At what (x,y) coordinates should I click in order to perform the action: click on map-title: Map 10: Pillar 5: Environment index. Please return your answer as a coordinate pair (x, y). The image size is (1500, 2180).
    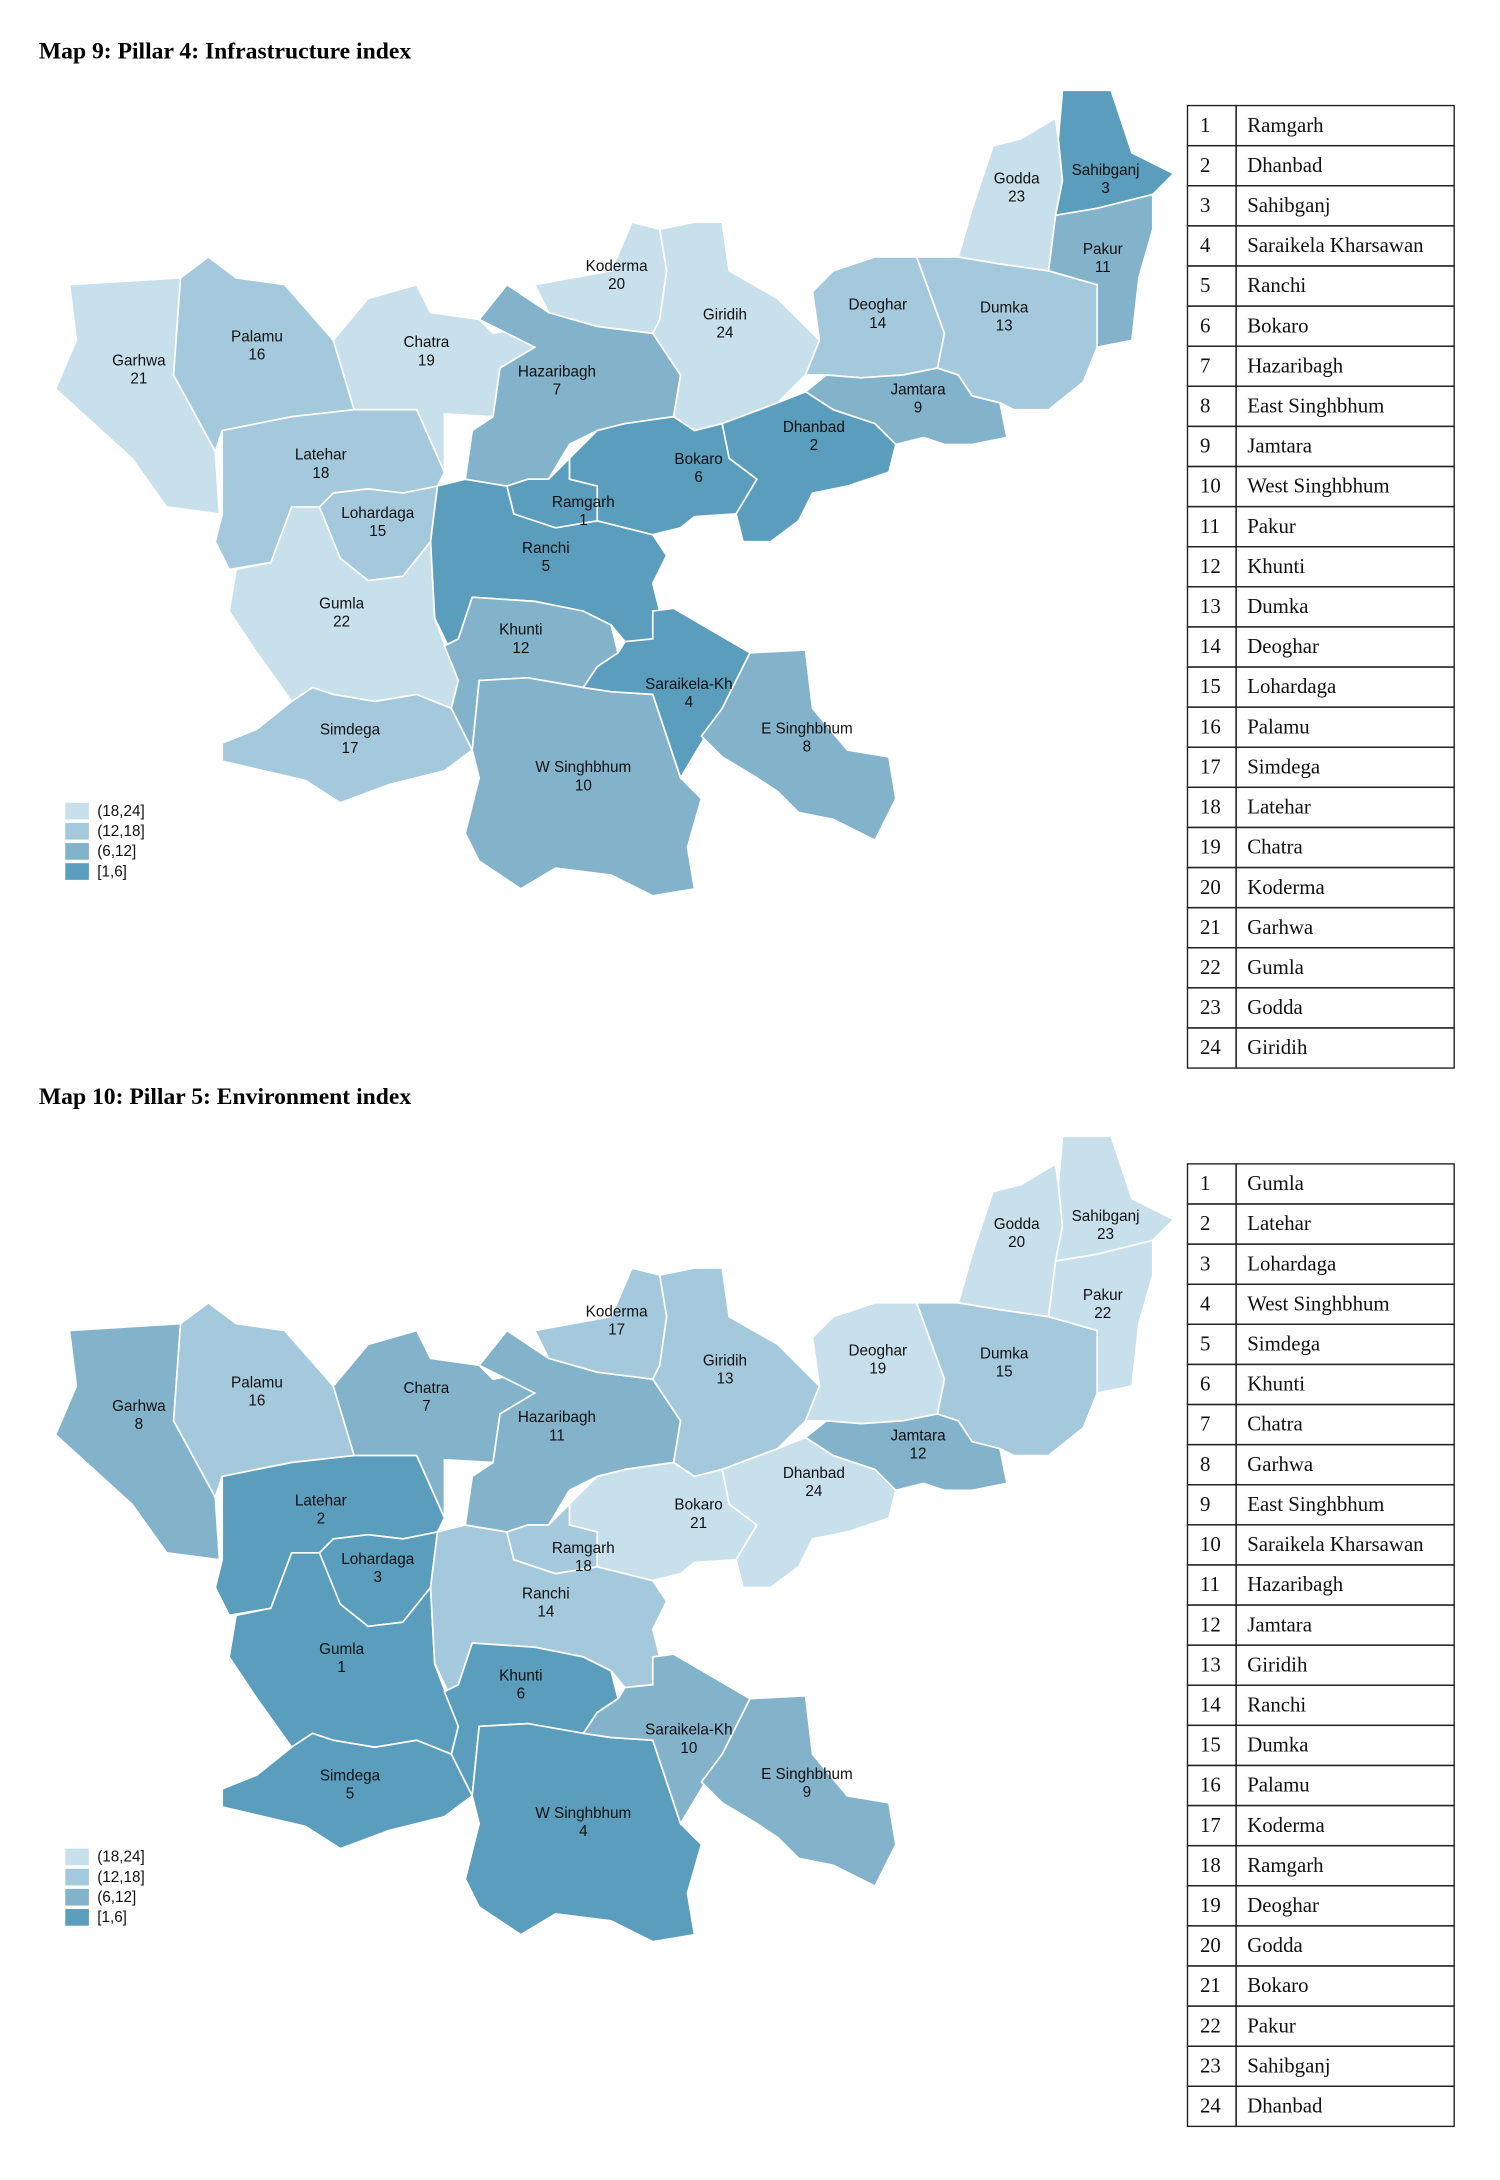
    Looking at the image, I should click on (225, 1097).